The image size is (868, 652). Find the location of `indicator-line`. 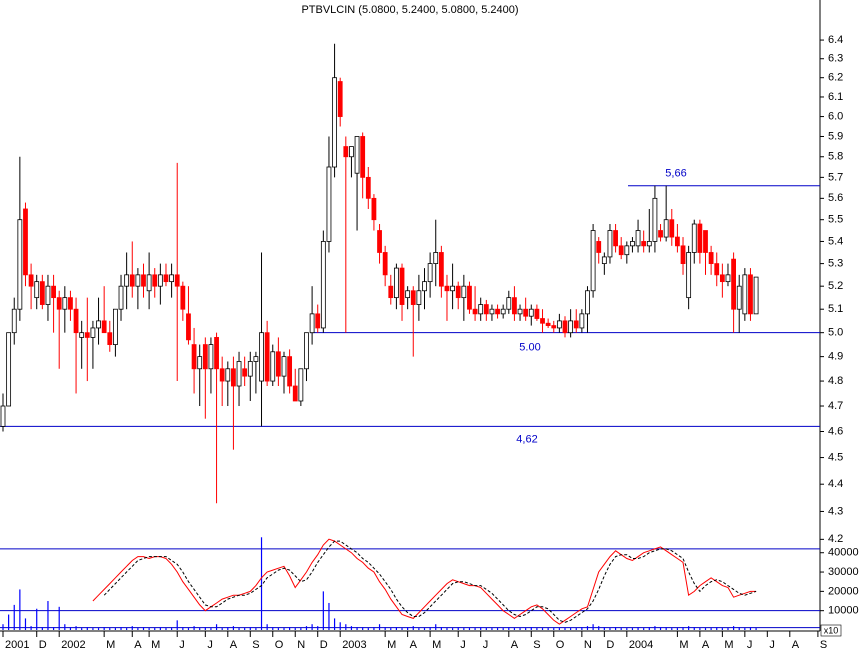

indicator-line is located at coordinates (430, 581).